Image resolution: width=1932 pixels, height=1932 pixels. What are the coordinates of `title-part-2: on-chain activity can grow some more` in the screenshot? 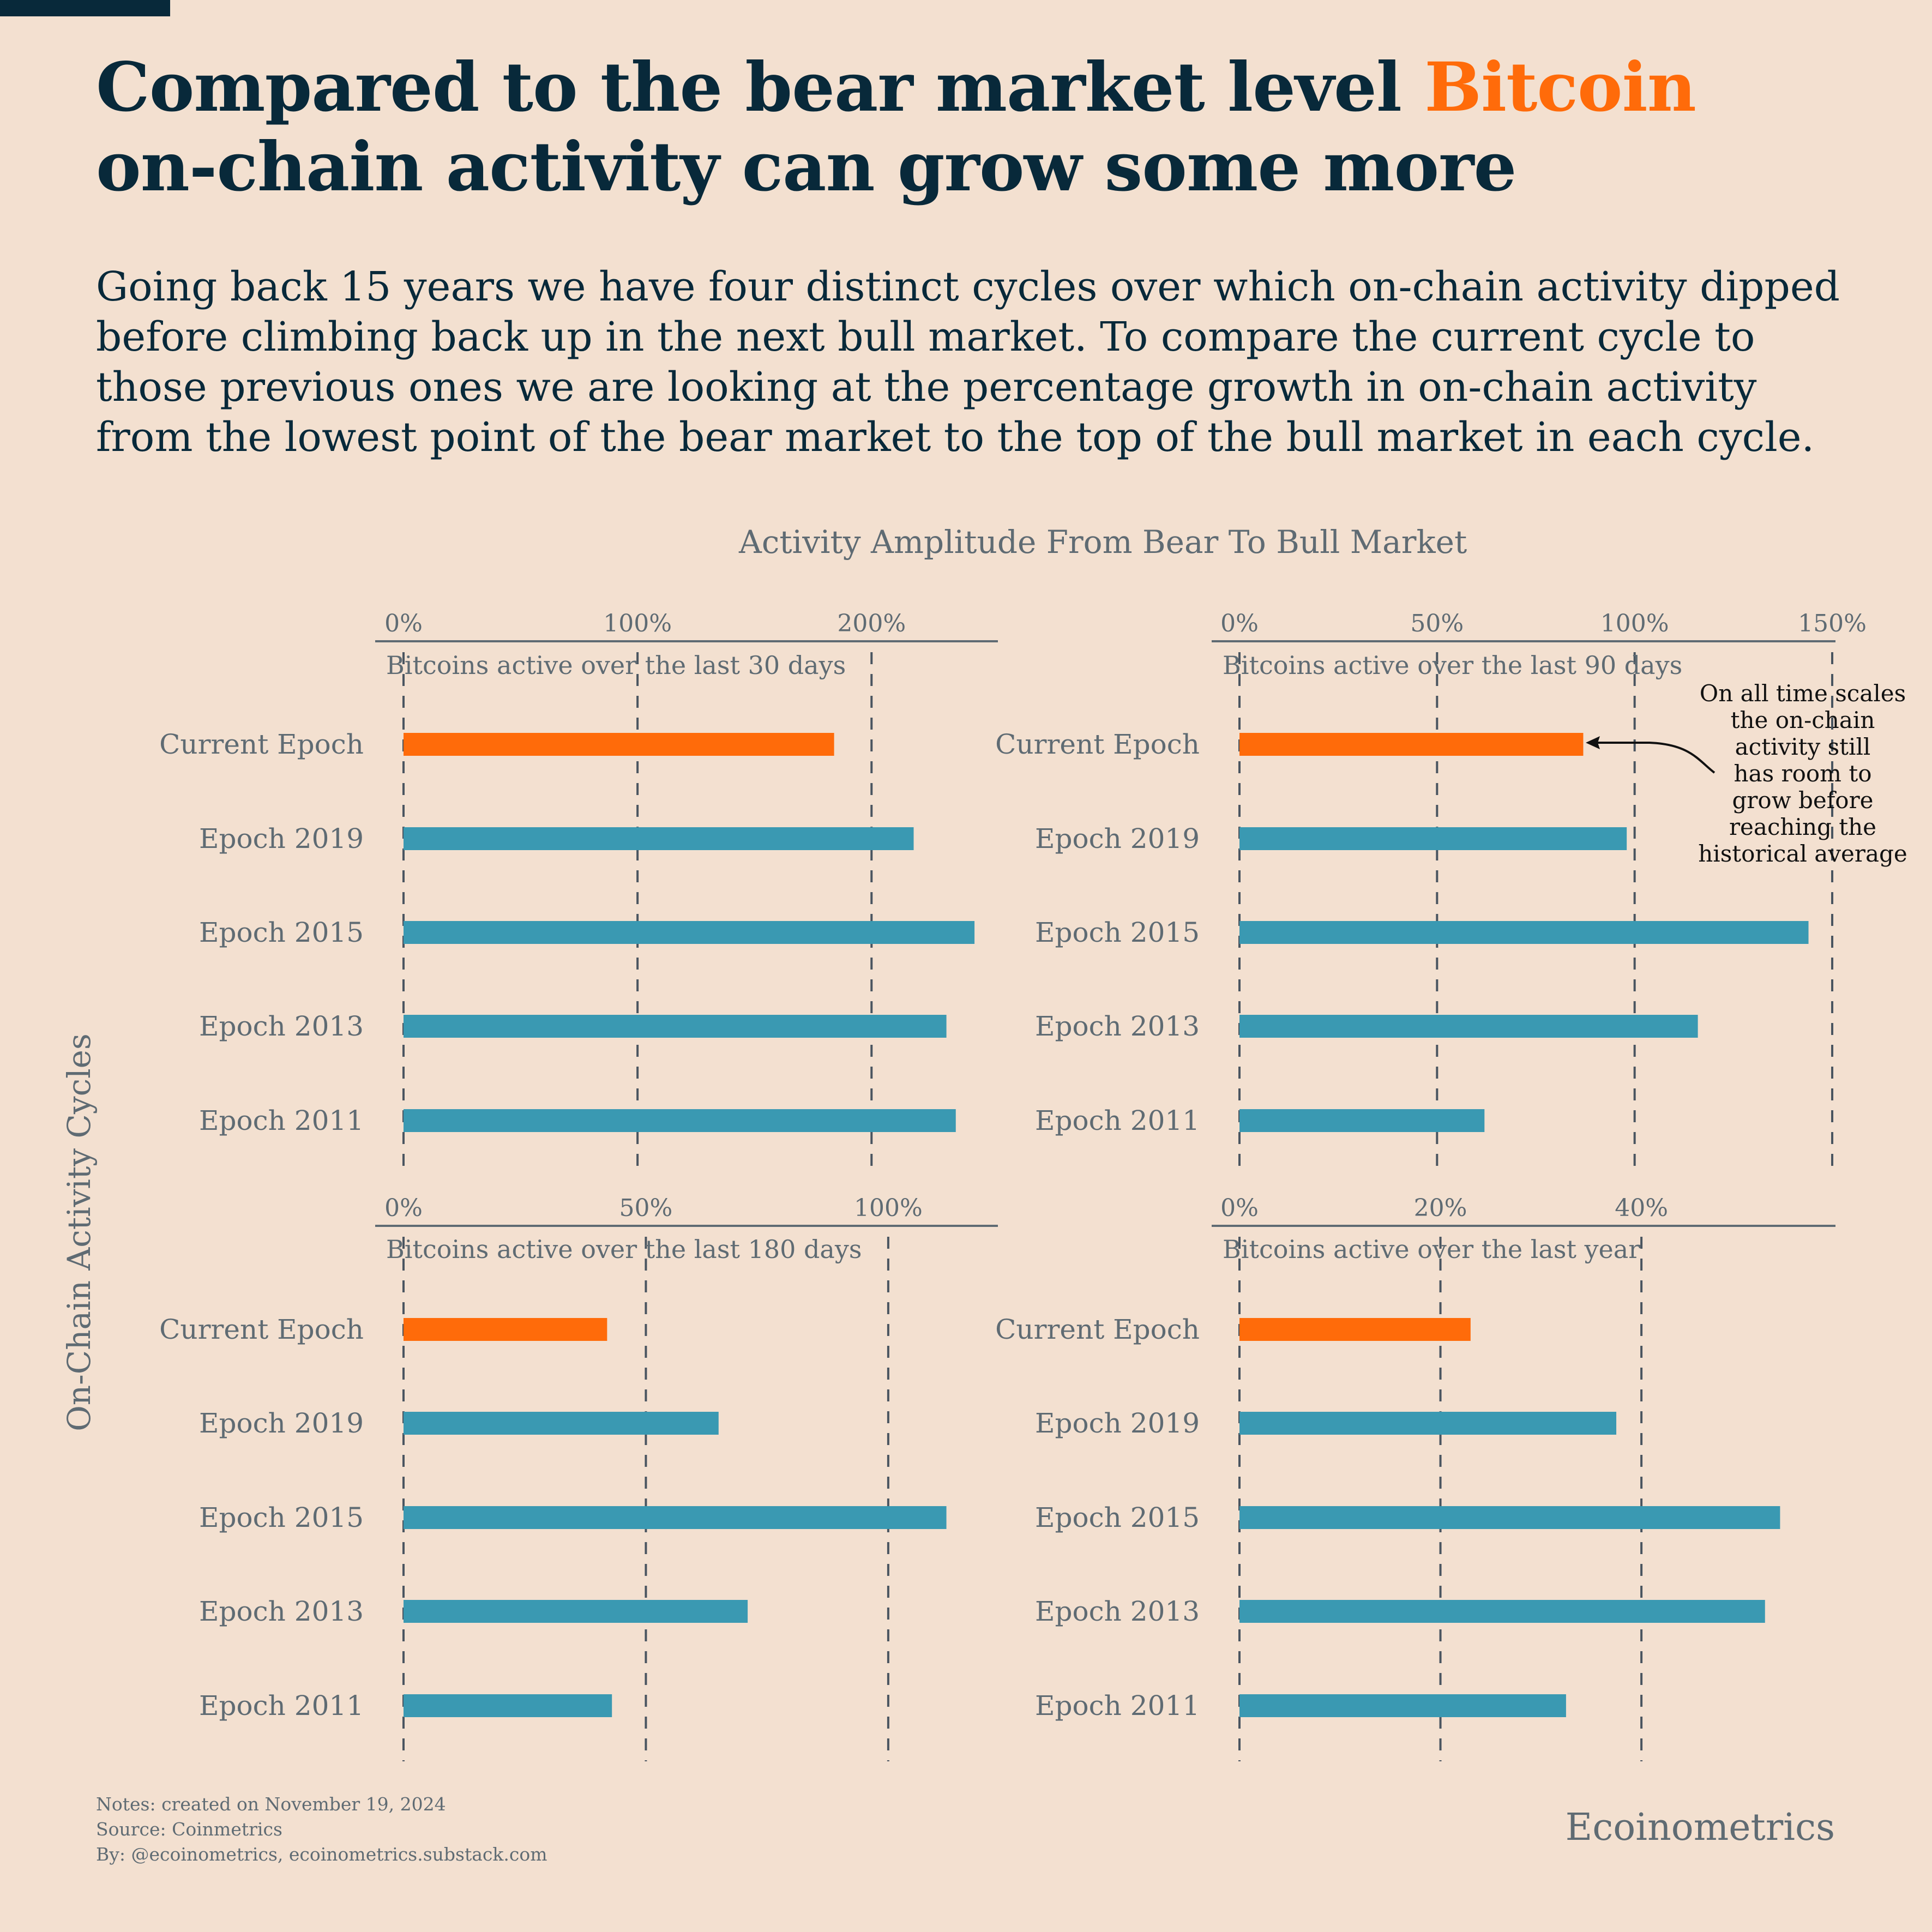 It's located at (806, 167).